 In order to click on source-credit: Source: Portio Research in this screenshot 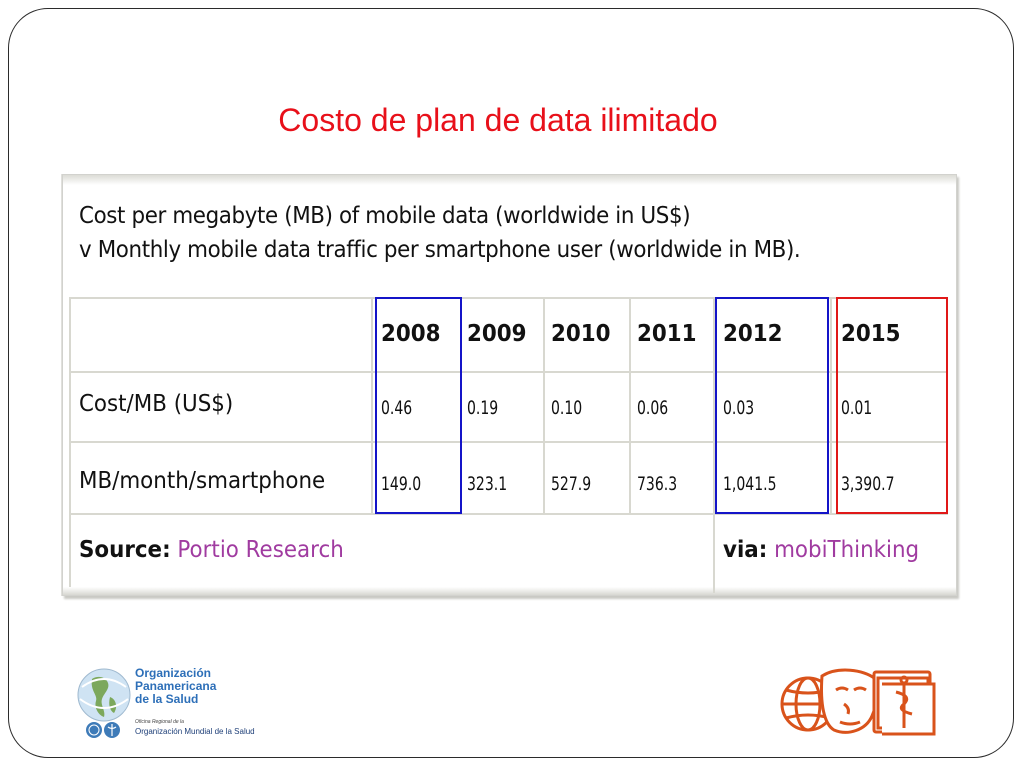, I will do `click(211, 550)`.